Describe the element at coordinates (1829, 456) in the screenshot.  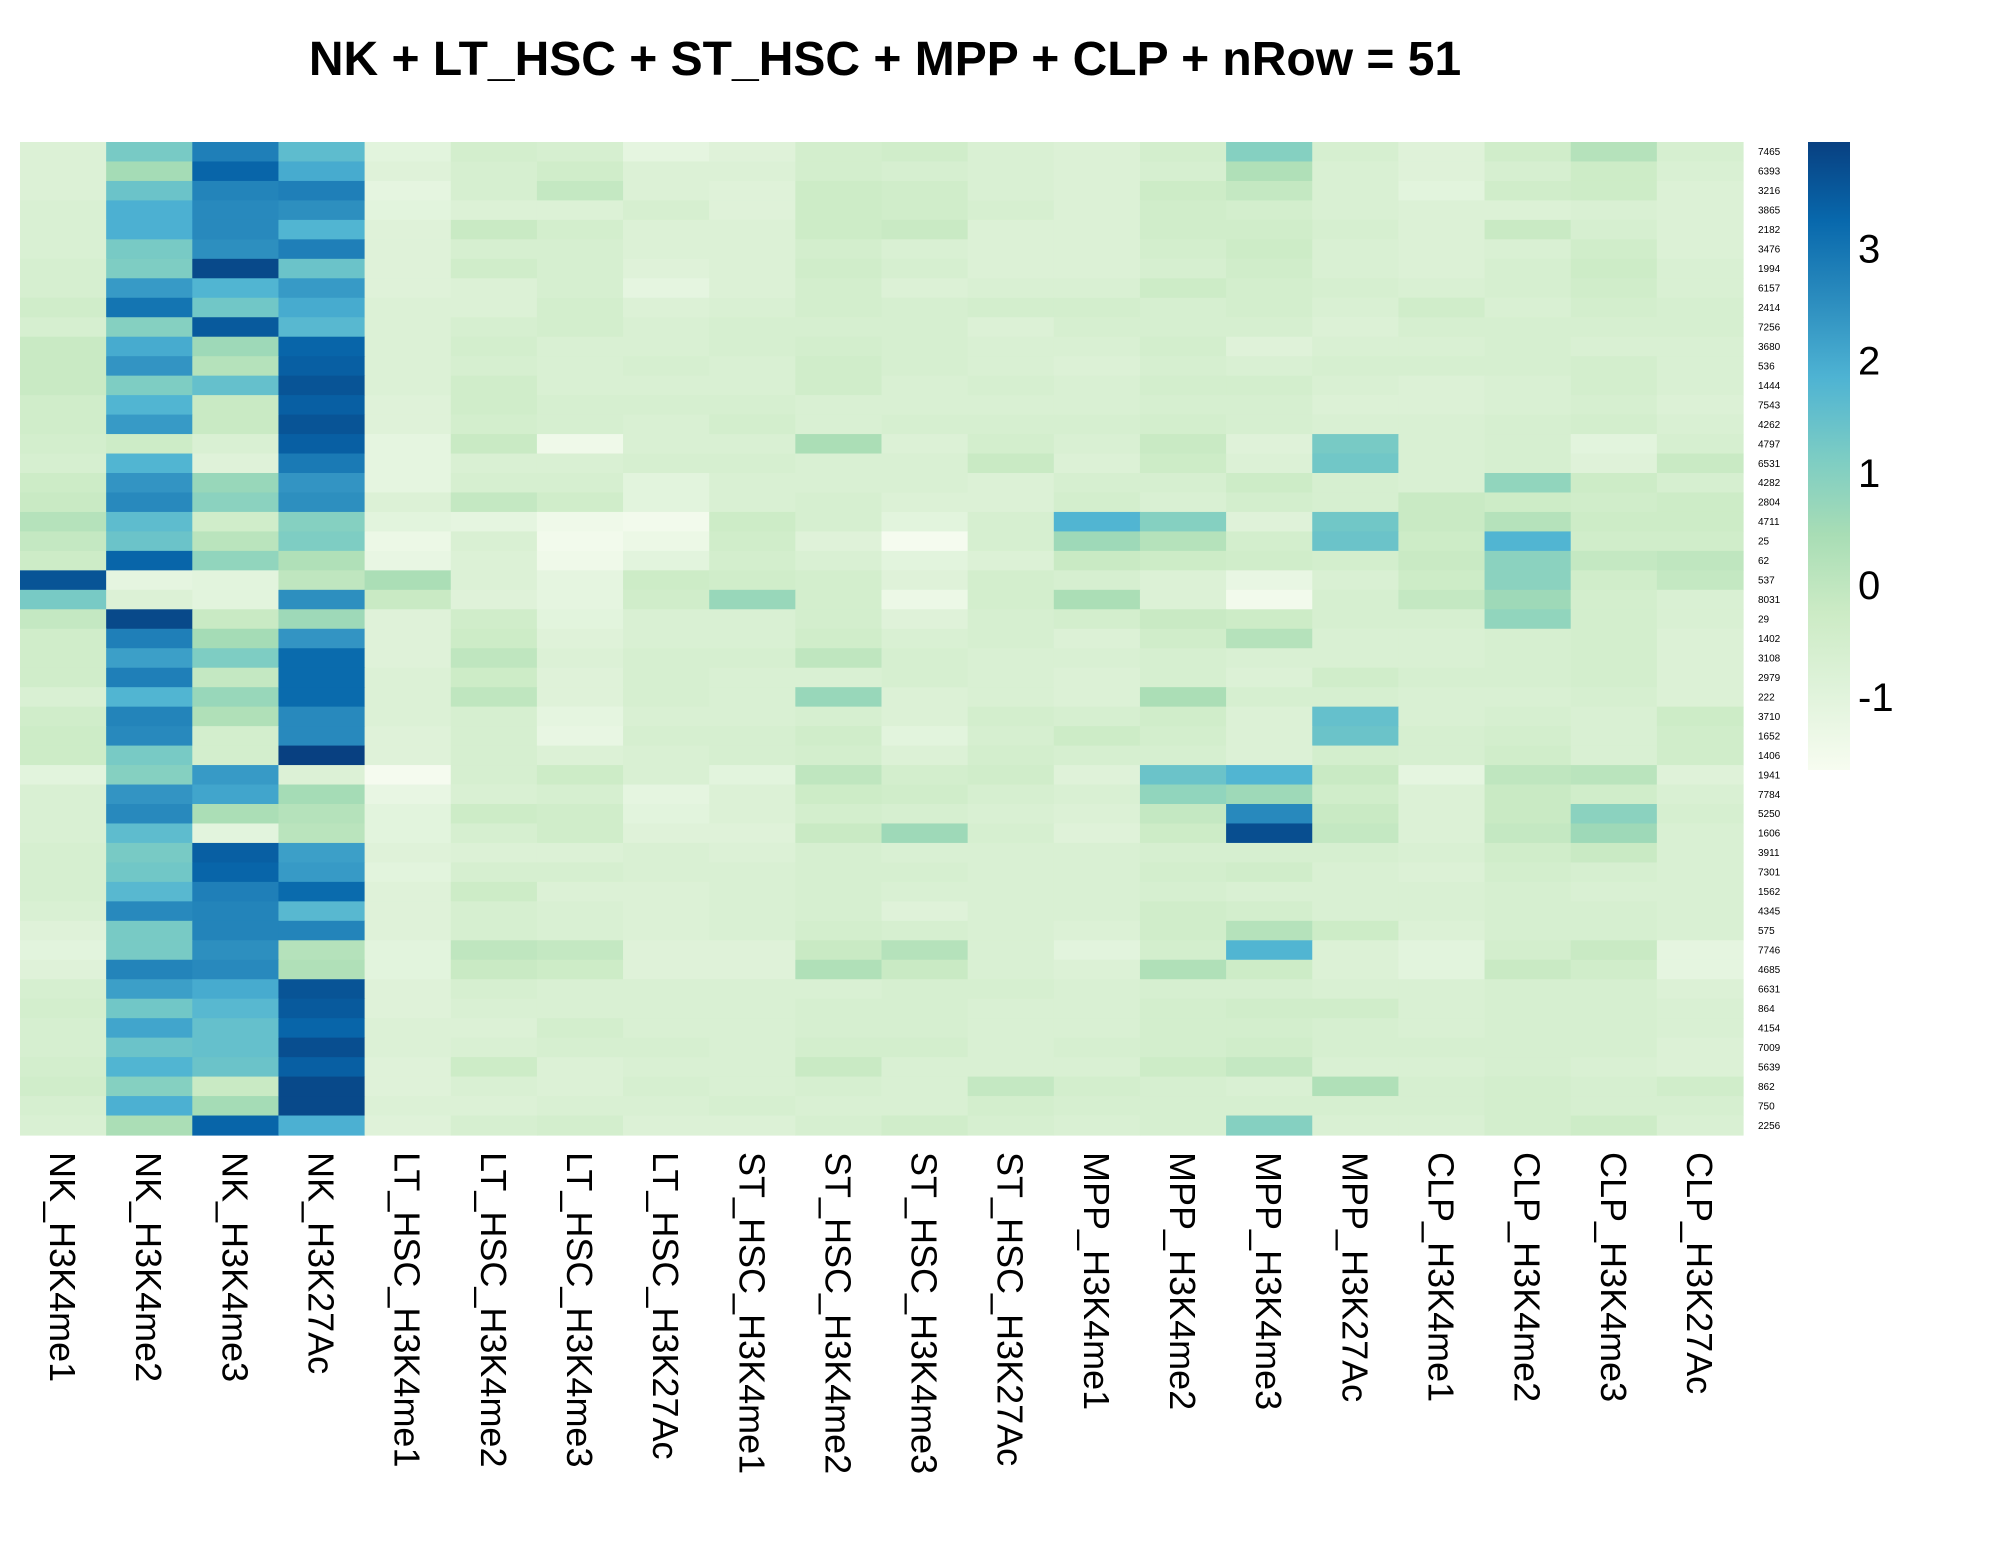
I see `legend-color-bar` at that location.